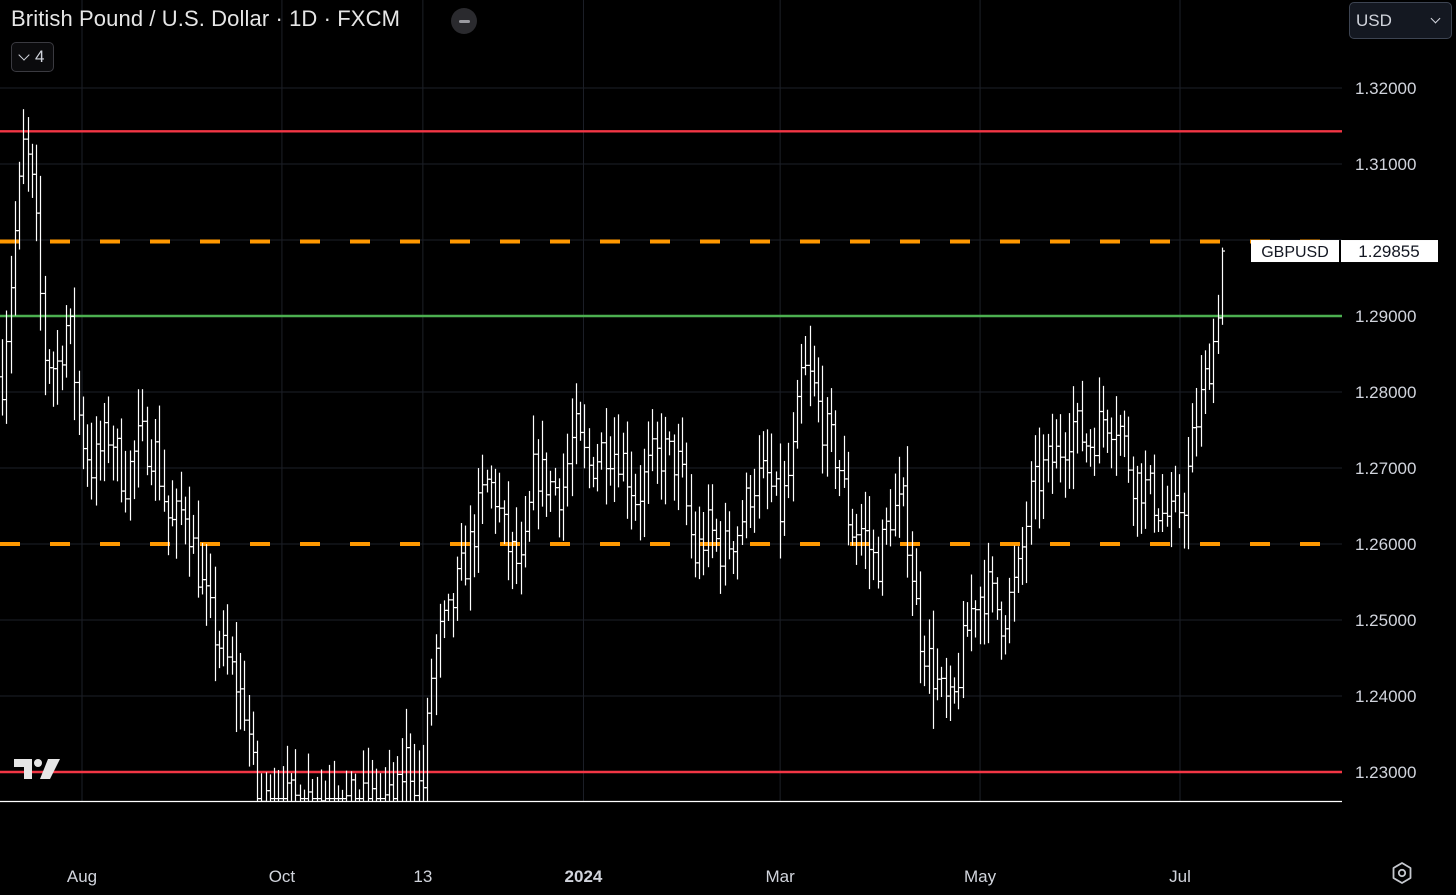 This screenshot has height=895, width=1456. What do you see at coordinates (282, 876) in the screenshot?
I see `x-tick-label: Oct` at bounding box center [282, 876].